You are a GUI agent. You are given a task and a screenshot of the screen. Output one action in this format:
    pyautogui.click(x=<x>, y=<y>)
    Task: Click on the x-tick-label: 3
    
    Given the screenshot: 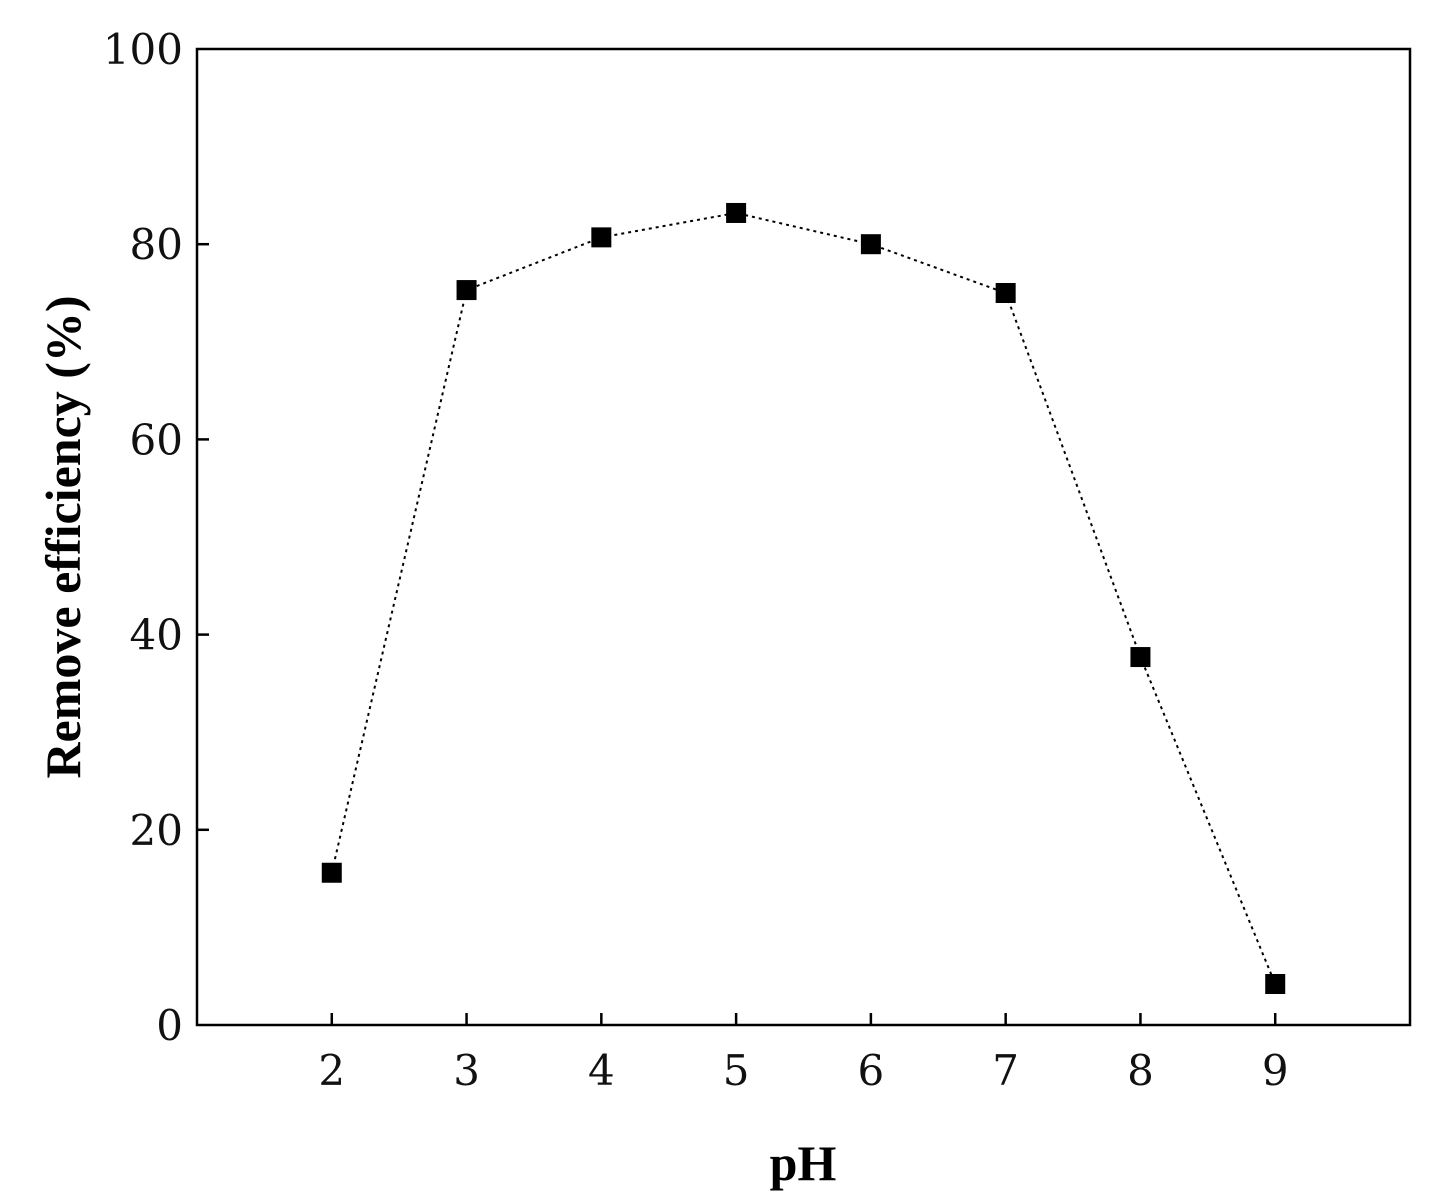 What is the action you would take?
    pyautogui.click(x=466, y=1070)
    